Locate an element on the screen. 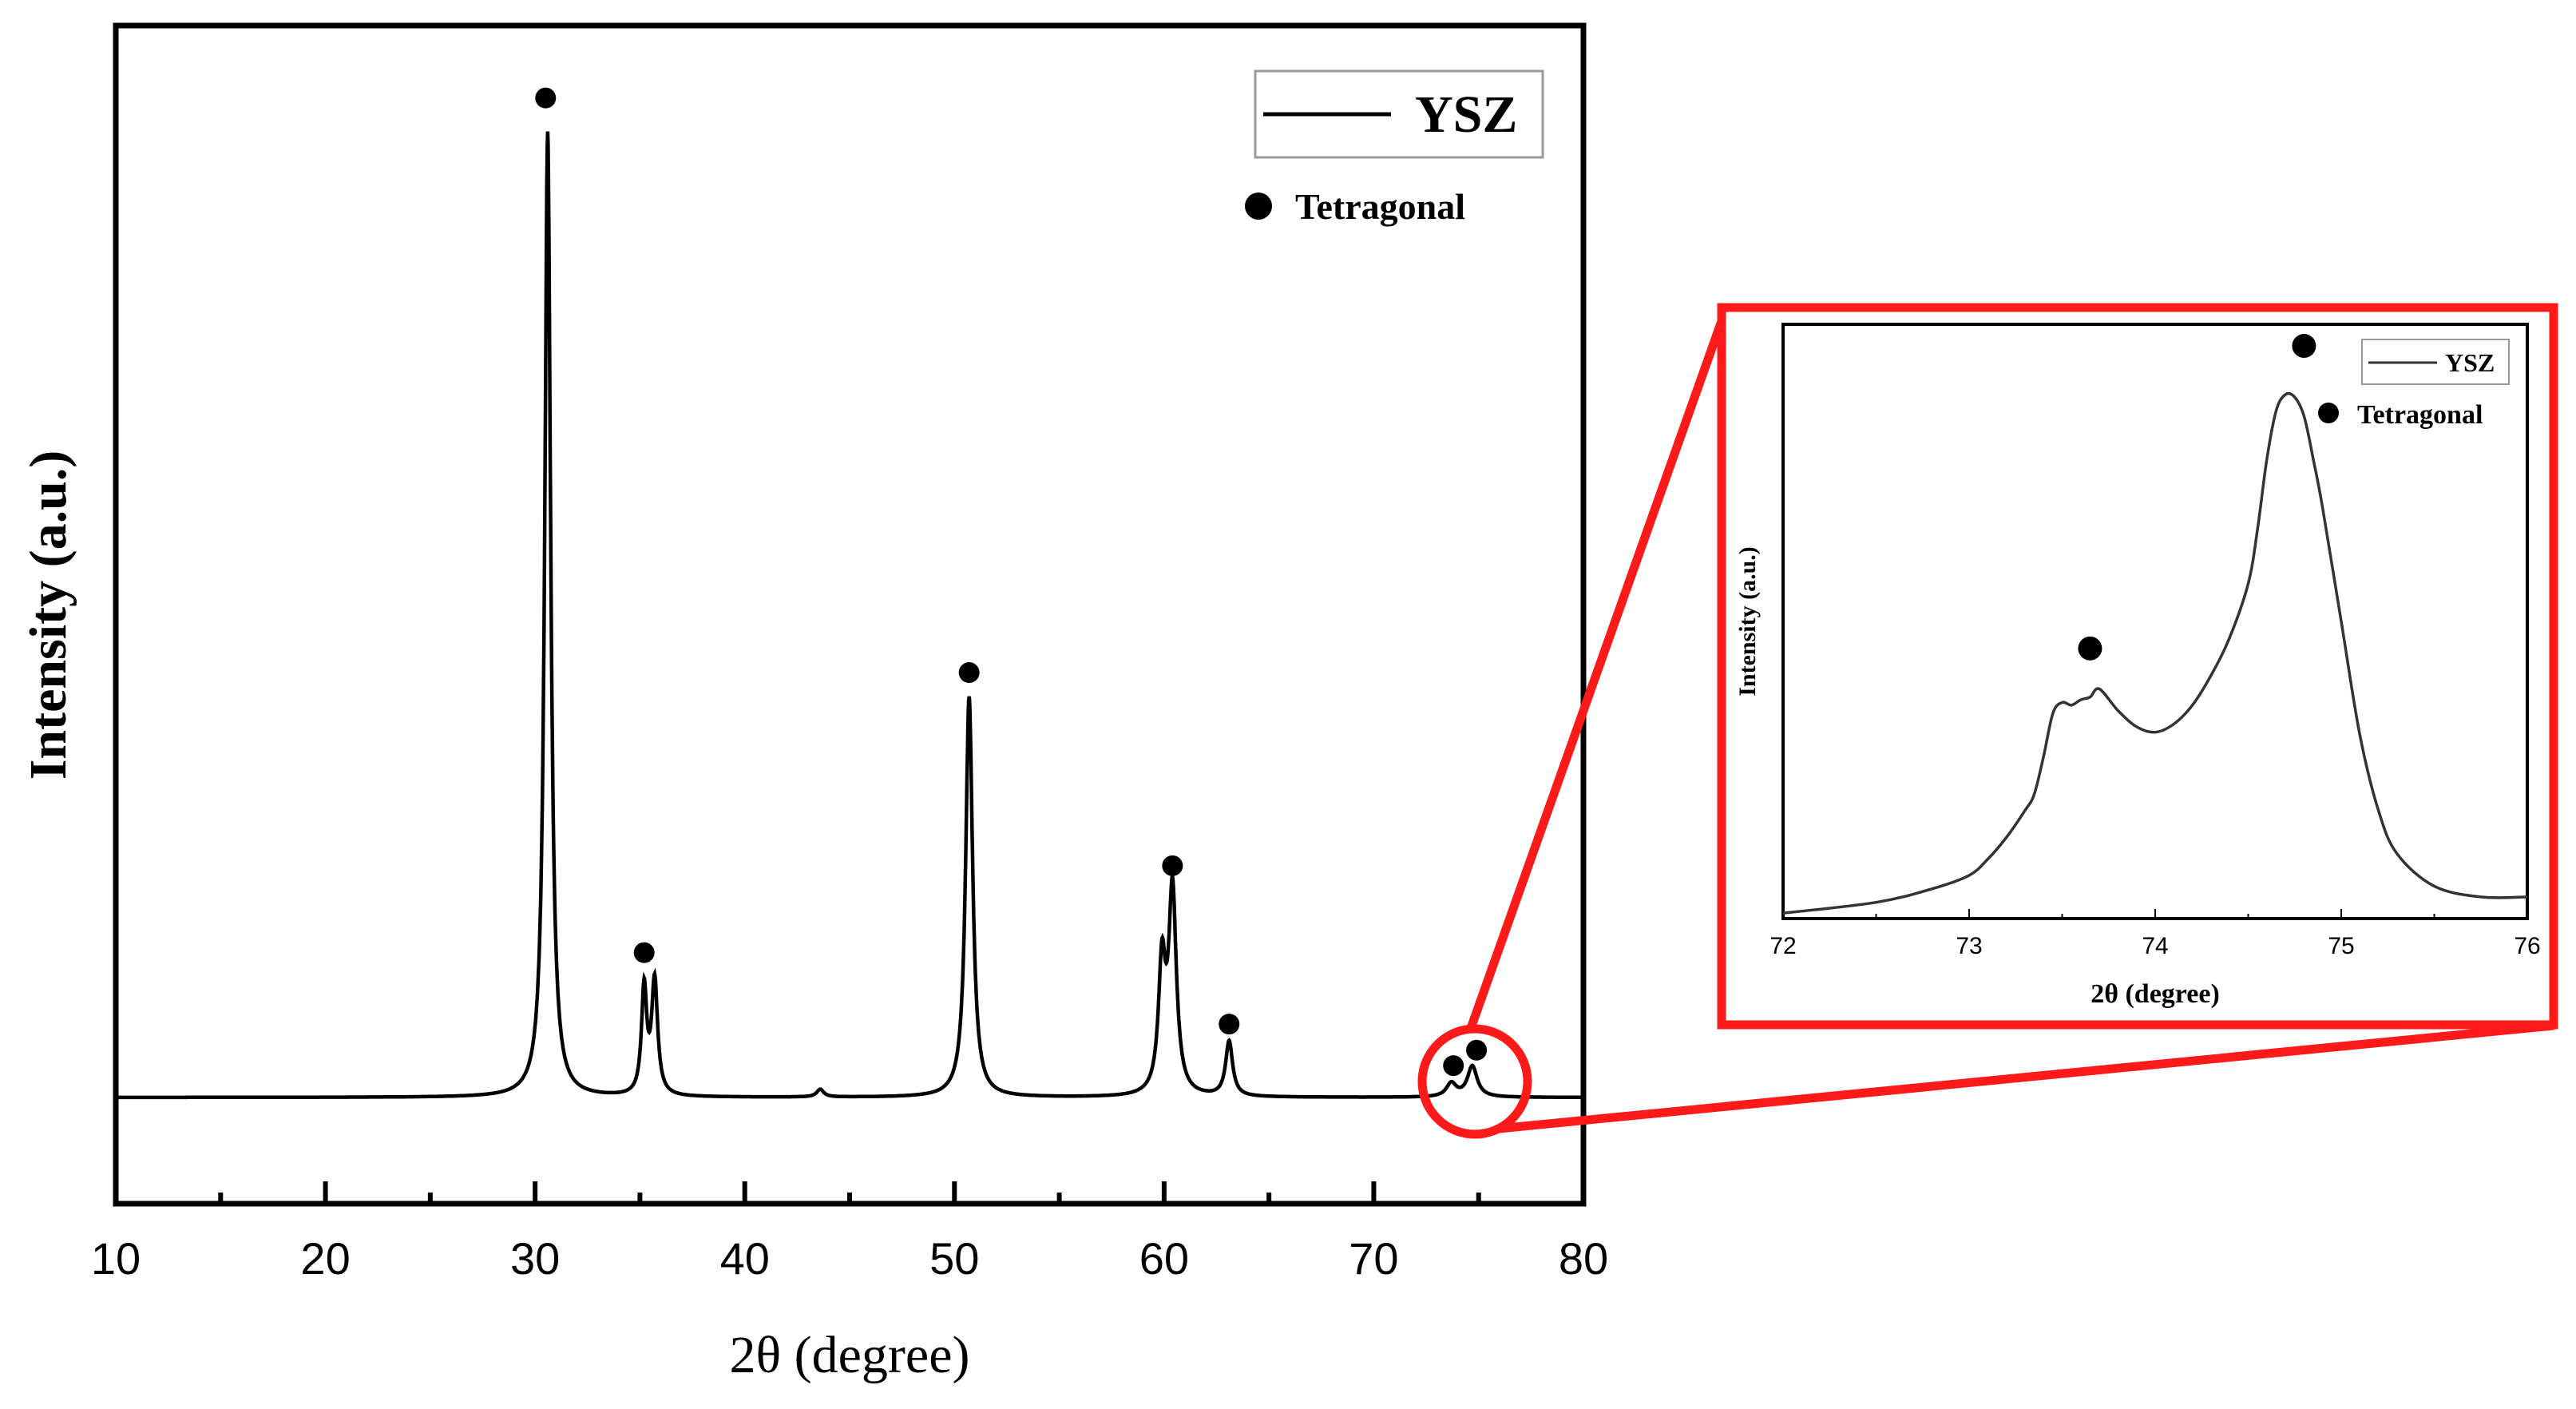 The image size is (2576, 1409). main-x-tick-label-70: 70 is located at coordinates (1373, 1258).